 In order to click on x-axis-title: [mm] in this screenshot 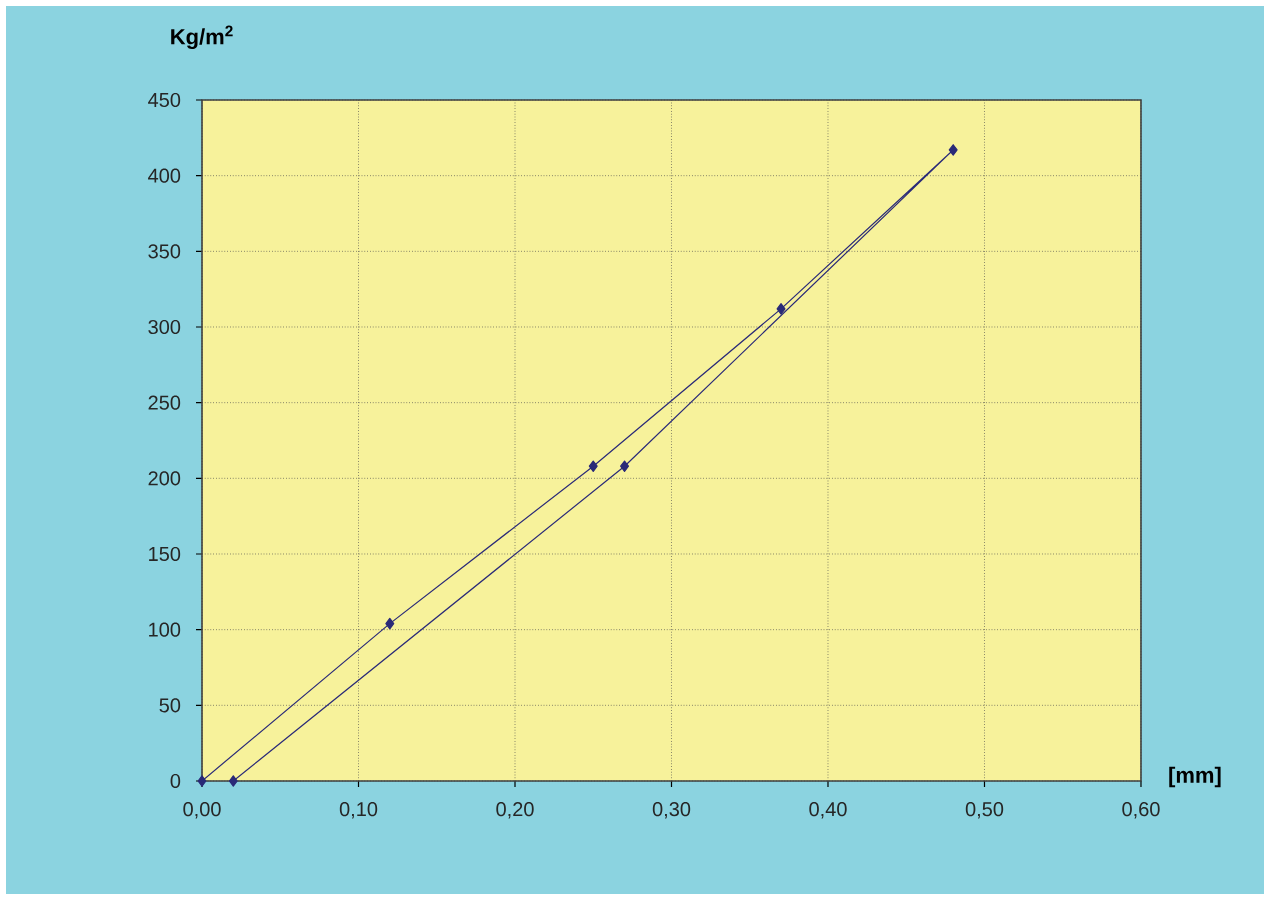, I will do `click(1195, 777)`.